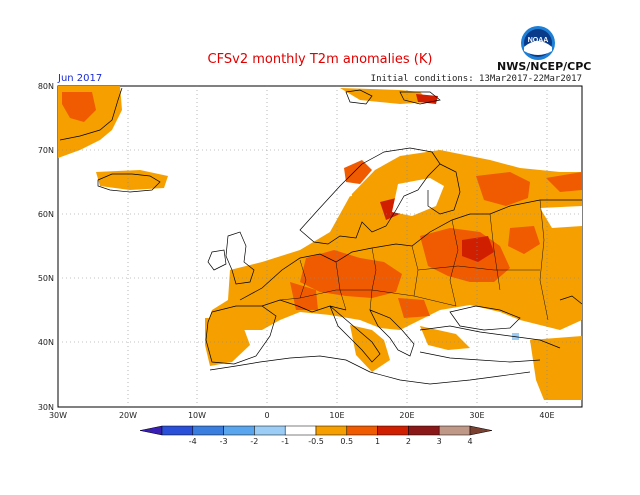 The width and height of the screenshot is (640, 495). I want to click on colorbar-tick-label: 1, so click(377, 441).